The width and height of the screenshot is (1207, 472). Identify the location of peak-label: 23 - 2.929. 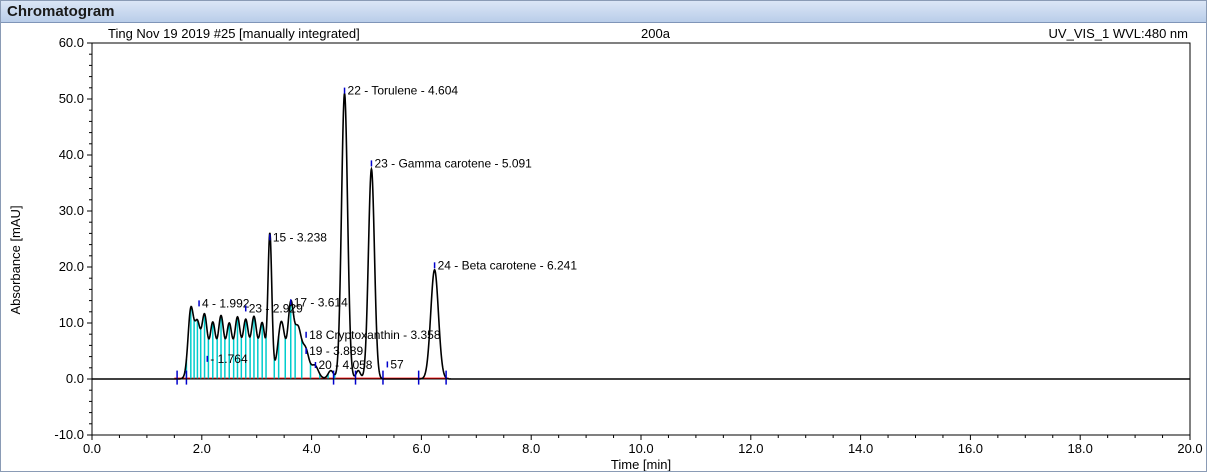
(276, 308).